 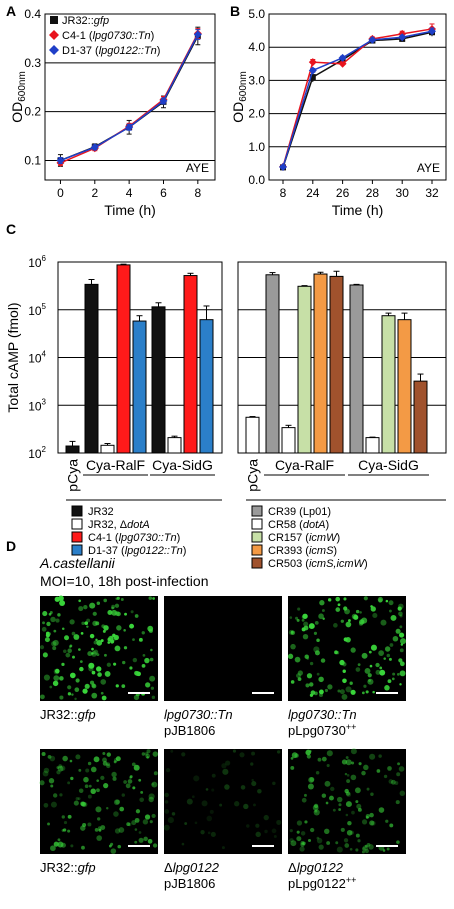 What do you see at coordinates (283, 193) in the screenshot?
I see `xtick-label-b: 8` at bounding box center [283, 193].